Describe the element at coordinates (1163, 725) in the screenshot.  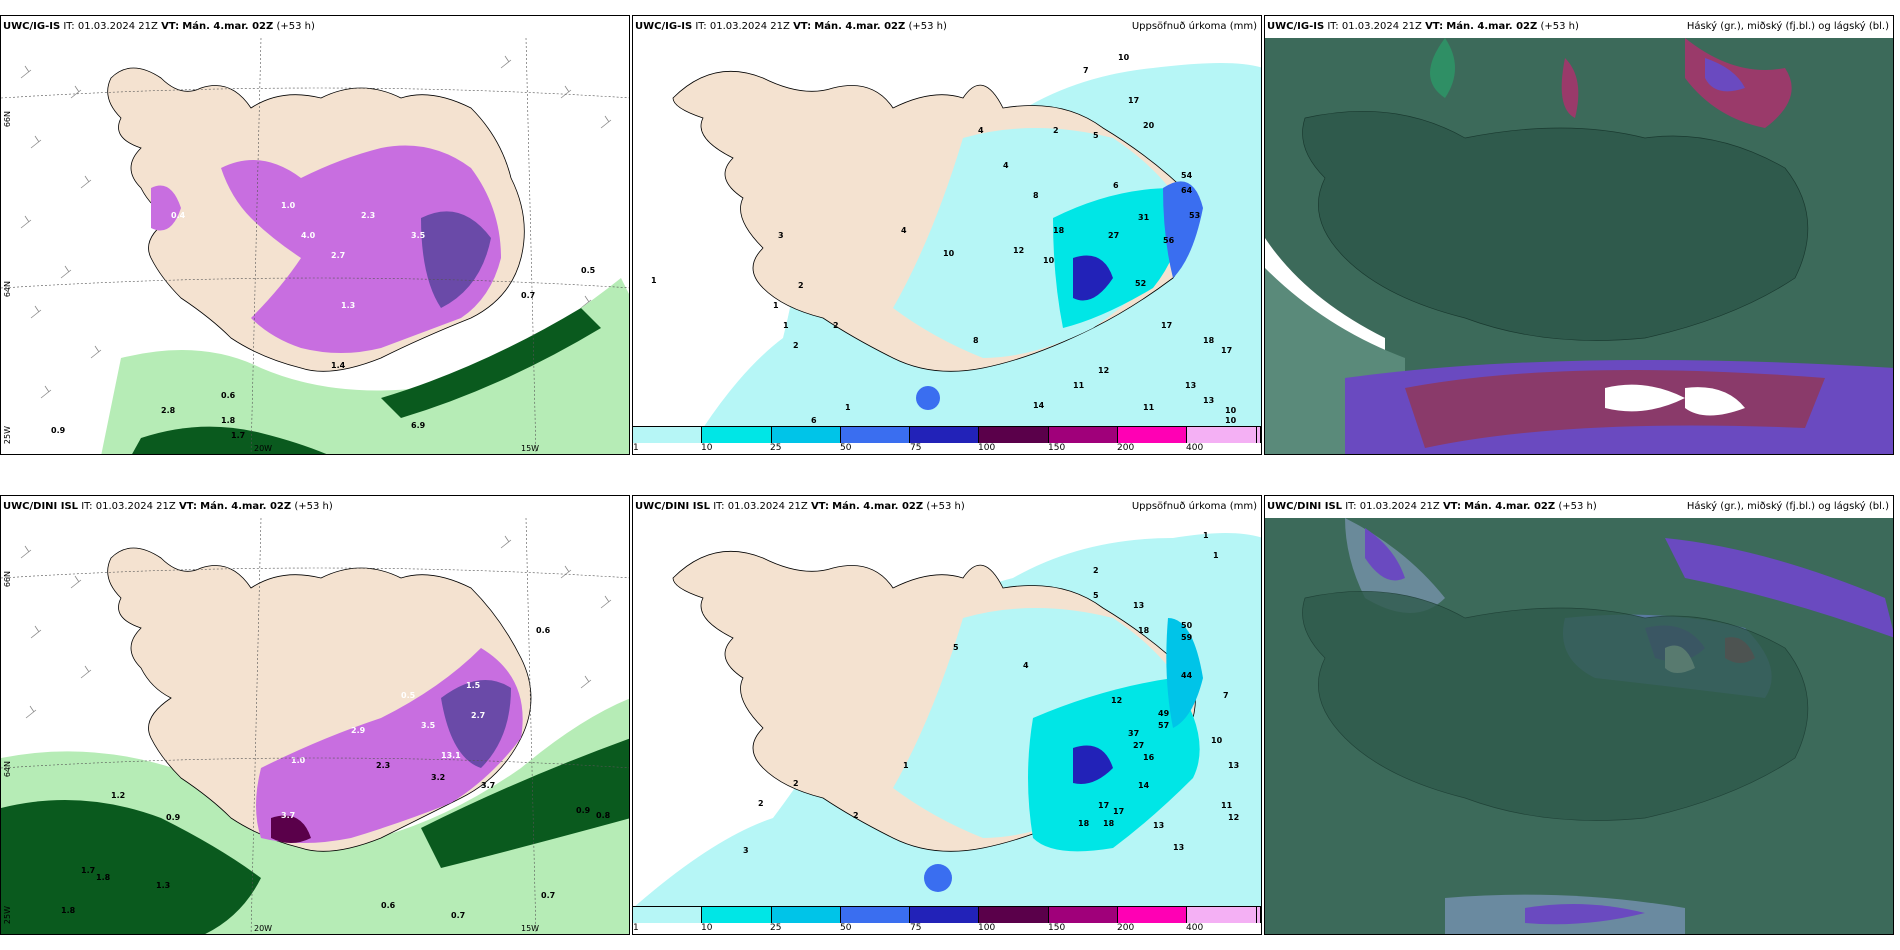
I see `precip-value: 57` at that location.